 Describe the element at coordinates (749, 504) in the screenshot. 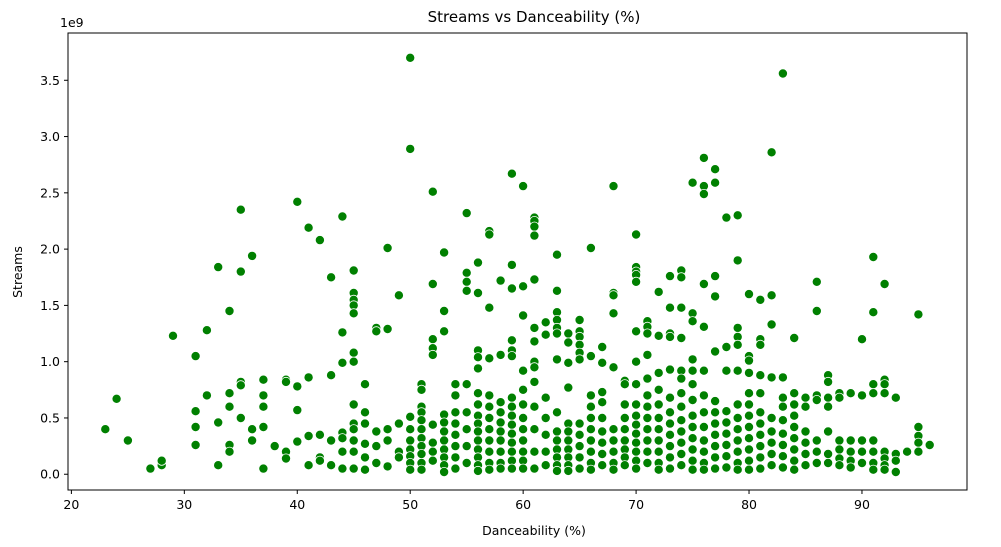

I see `x-tick-label: 80` at that location.